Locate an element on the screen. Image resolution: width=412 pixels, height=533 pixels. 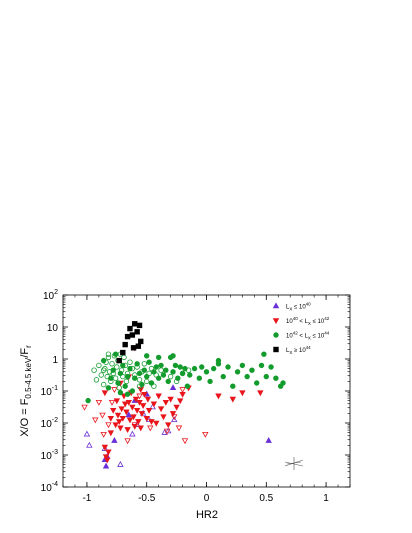
error-bar-symbol is located at coordinates (294, 463).